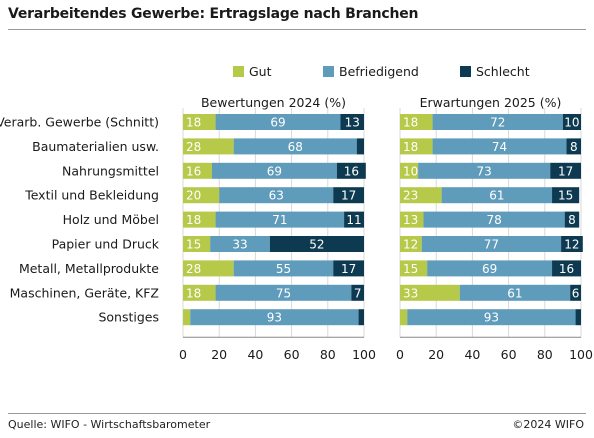 The image size is (594, 438). Describe the element at coordinates (572, 220) in the screenshot. I see `data-label: 8` at that location.